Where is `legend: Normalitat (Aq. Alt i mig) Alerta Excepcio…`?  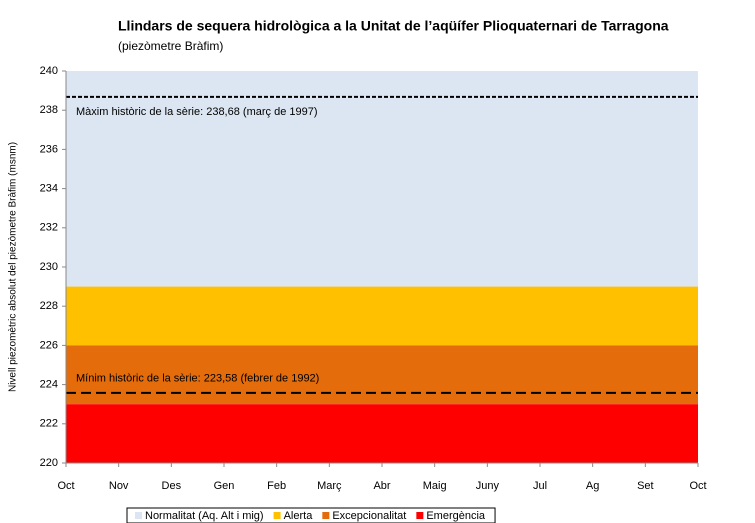
legend: Normalitat (Aq. Alt i mig) Alerta Excepcio… is located at coordinates (311, 515).